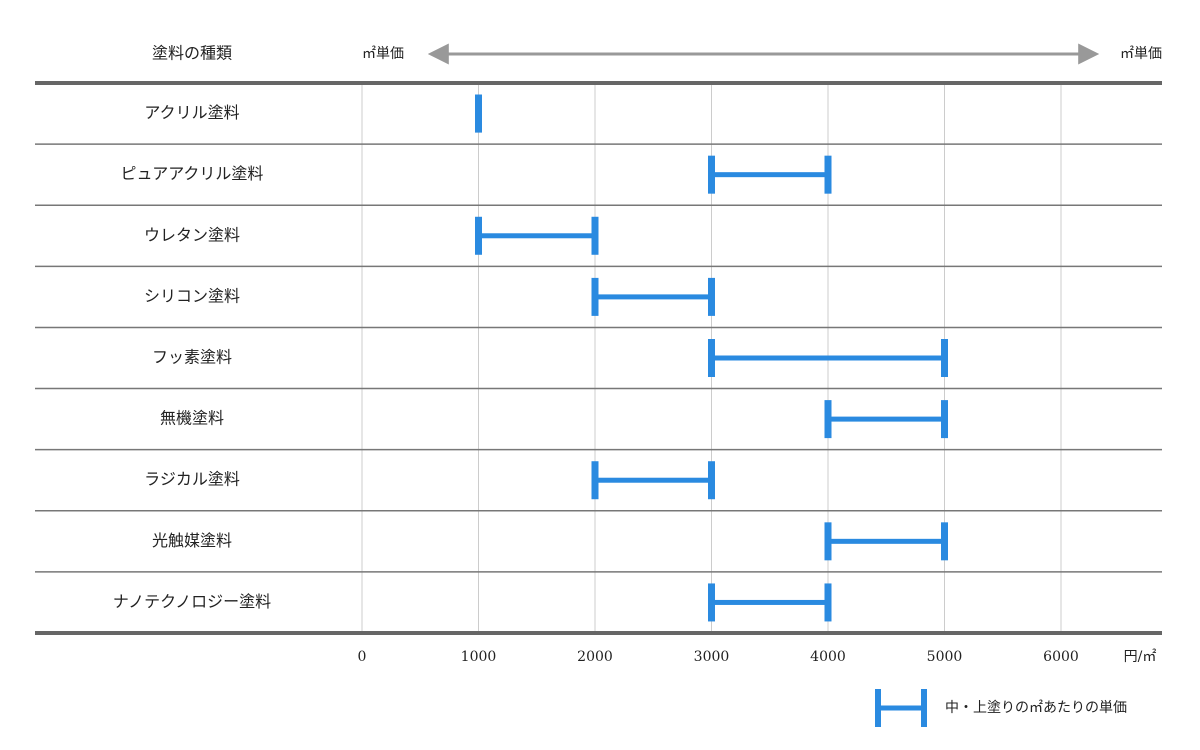  What do you see at coordinates (192, 601) in the screenshot?
I see `category-label: ナノテクノロジー塗料` at bounding box center [192, 601].